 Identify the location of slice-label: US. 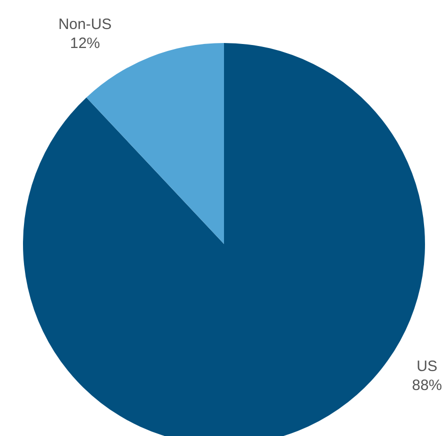
(427, 366).